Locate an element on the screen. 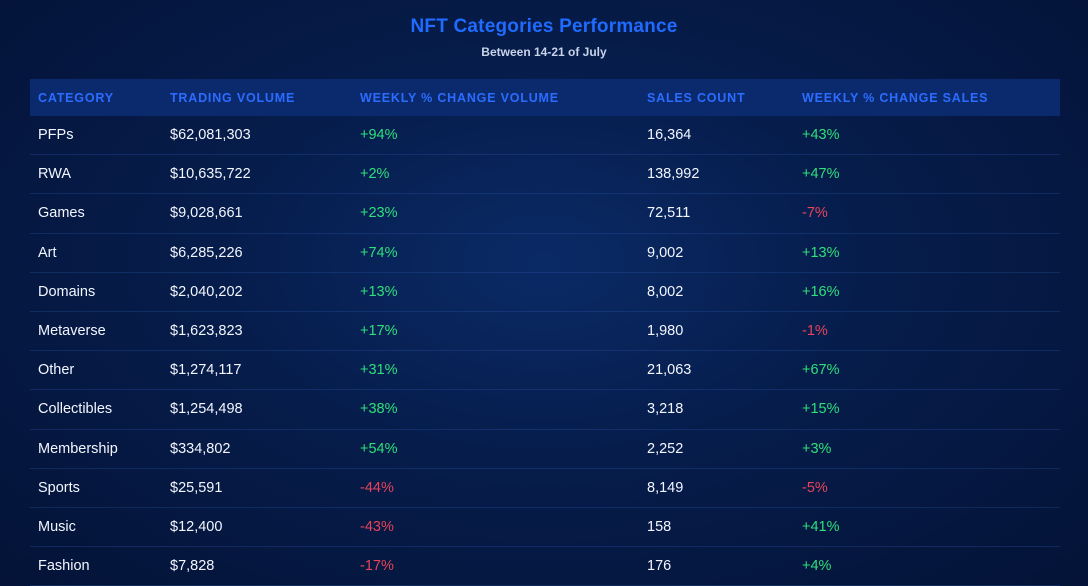 This screenshot has height=586, width=1088. table-row: Art $6,285,226 +74% 9,002 +13% is located at coordinates (545, 253).